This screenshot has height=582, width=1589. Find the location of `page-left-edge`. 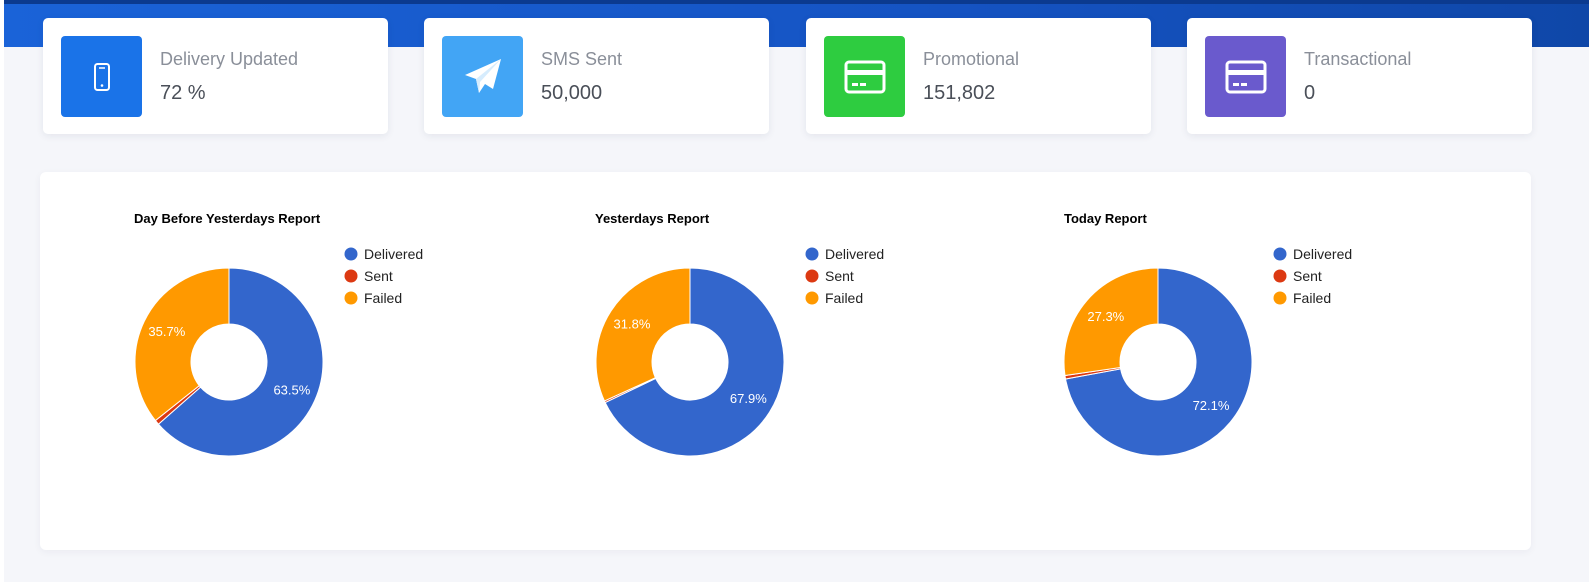

page-left-edge is located at coordinates (2, 291).